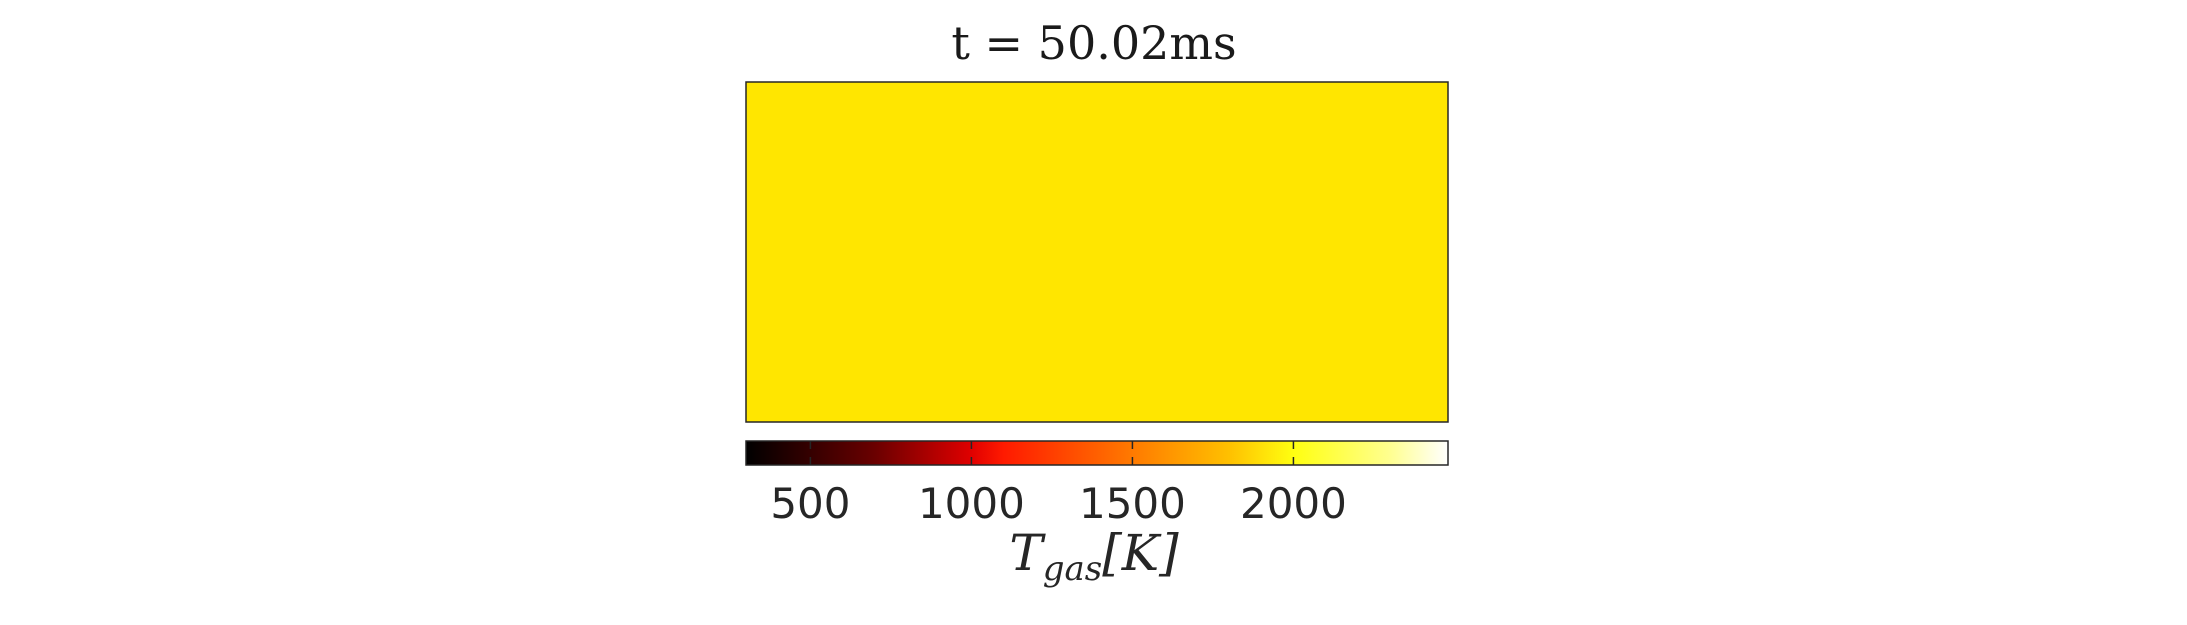  Describe the element at coordinates (1058, 484) in the screenshot. I see `colorbar-ticks: 500 1000 1500 2000` at that location.